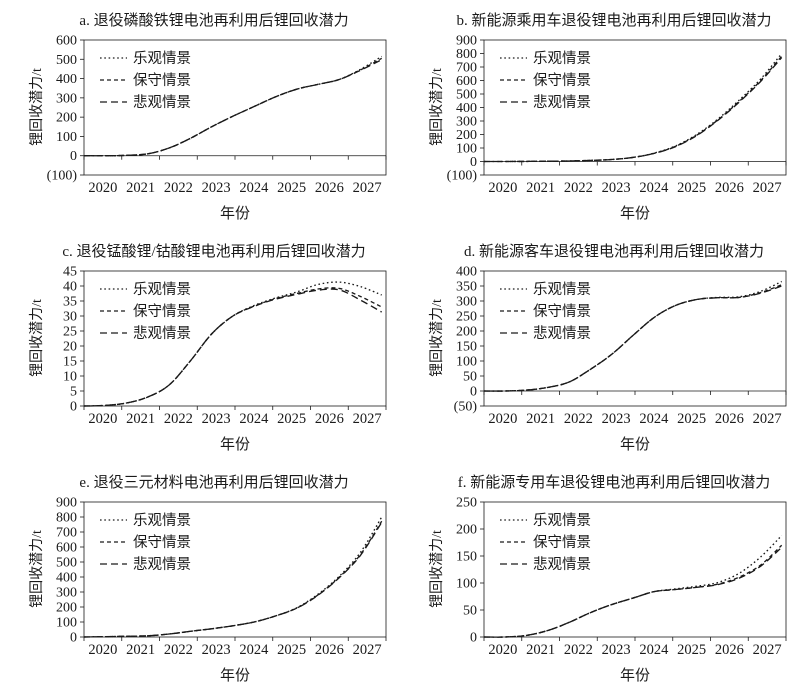  I want to click on chart-a-x-axis-label: 年份, so click(234, 214).